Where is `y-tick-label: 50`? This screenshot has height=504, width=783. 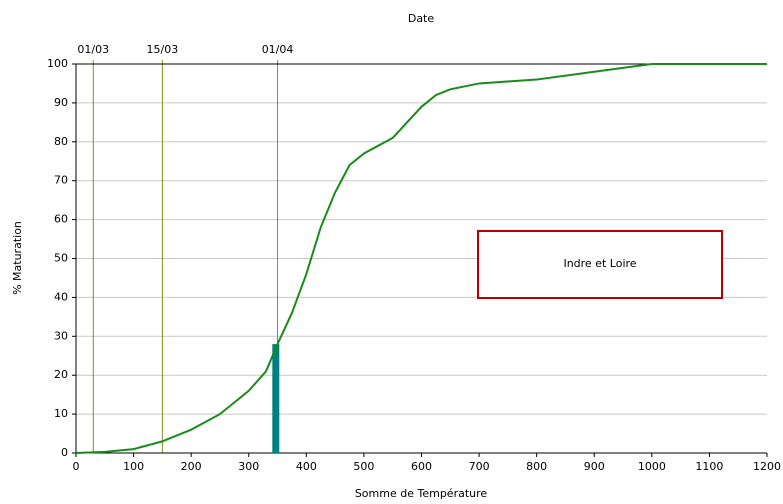
y-tick-label: 50 is located at coordinates (61, 258).